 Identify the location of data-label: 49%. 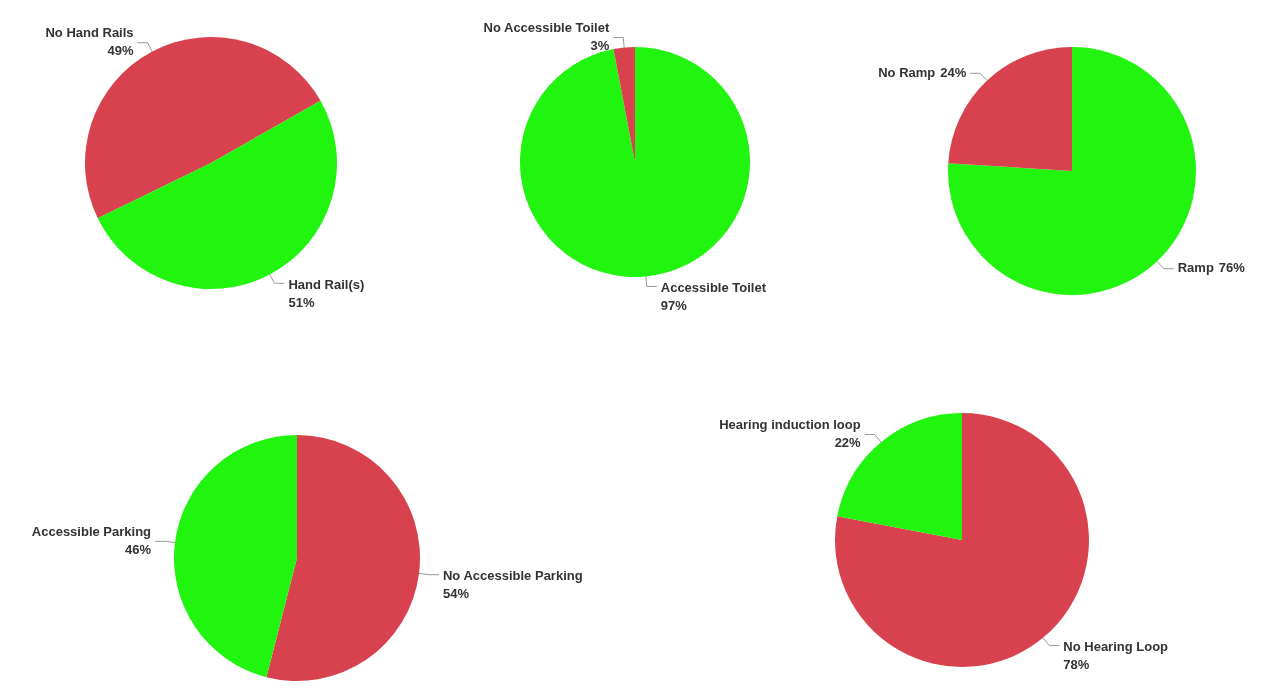
(120, 51).